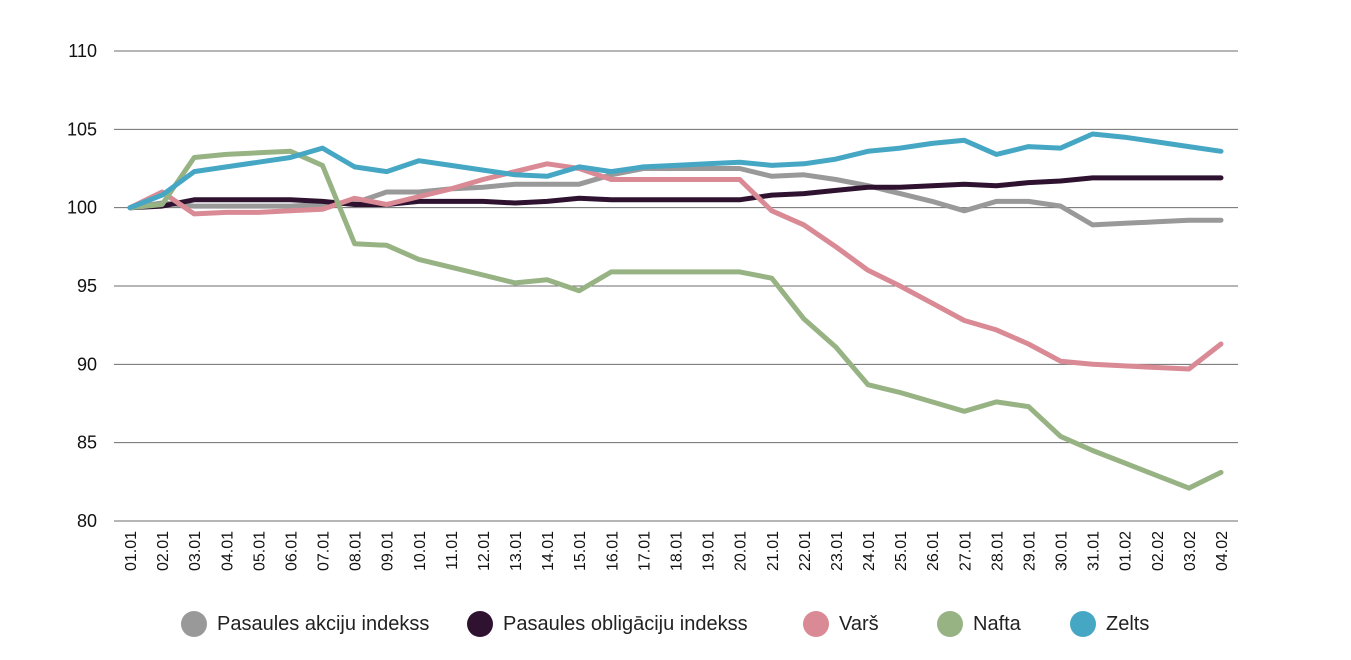 This screenshot has height=660, width=1351. What do you see at coordinates (323, 623) in the screenshot?
I see `legend-label: Pasaules akciju indekss` at bounding box center [323, 623].